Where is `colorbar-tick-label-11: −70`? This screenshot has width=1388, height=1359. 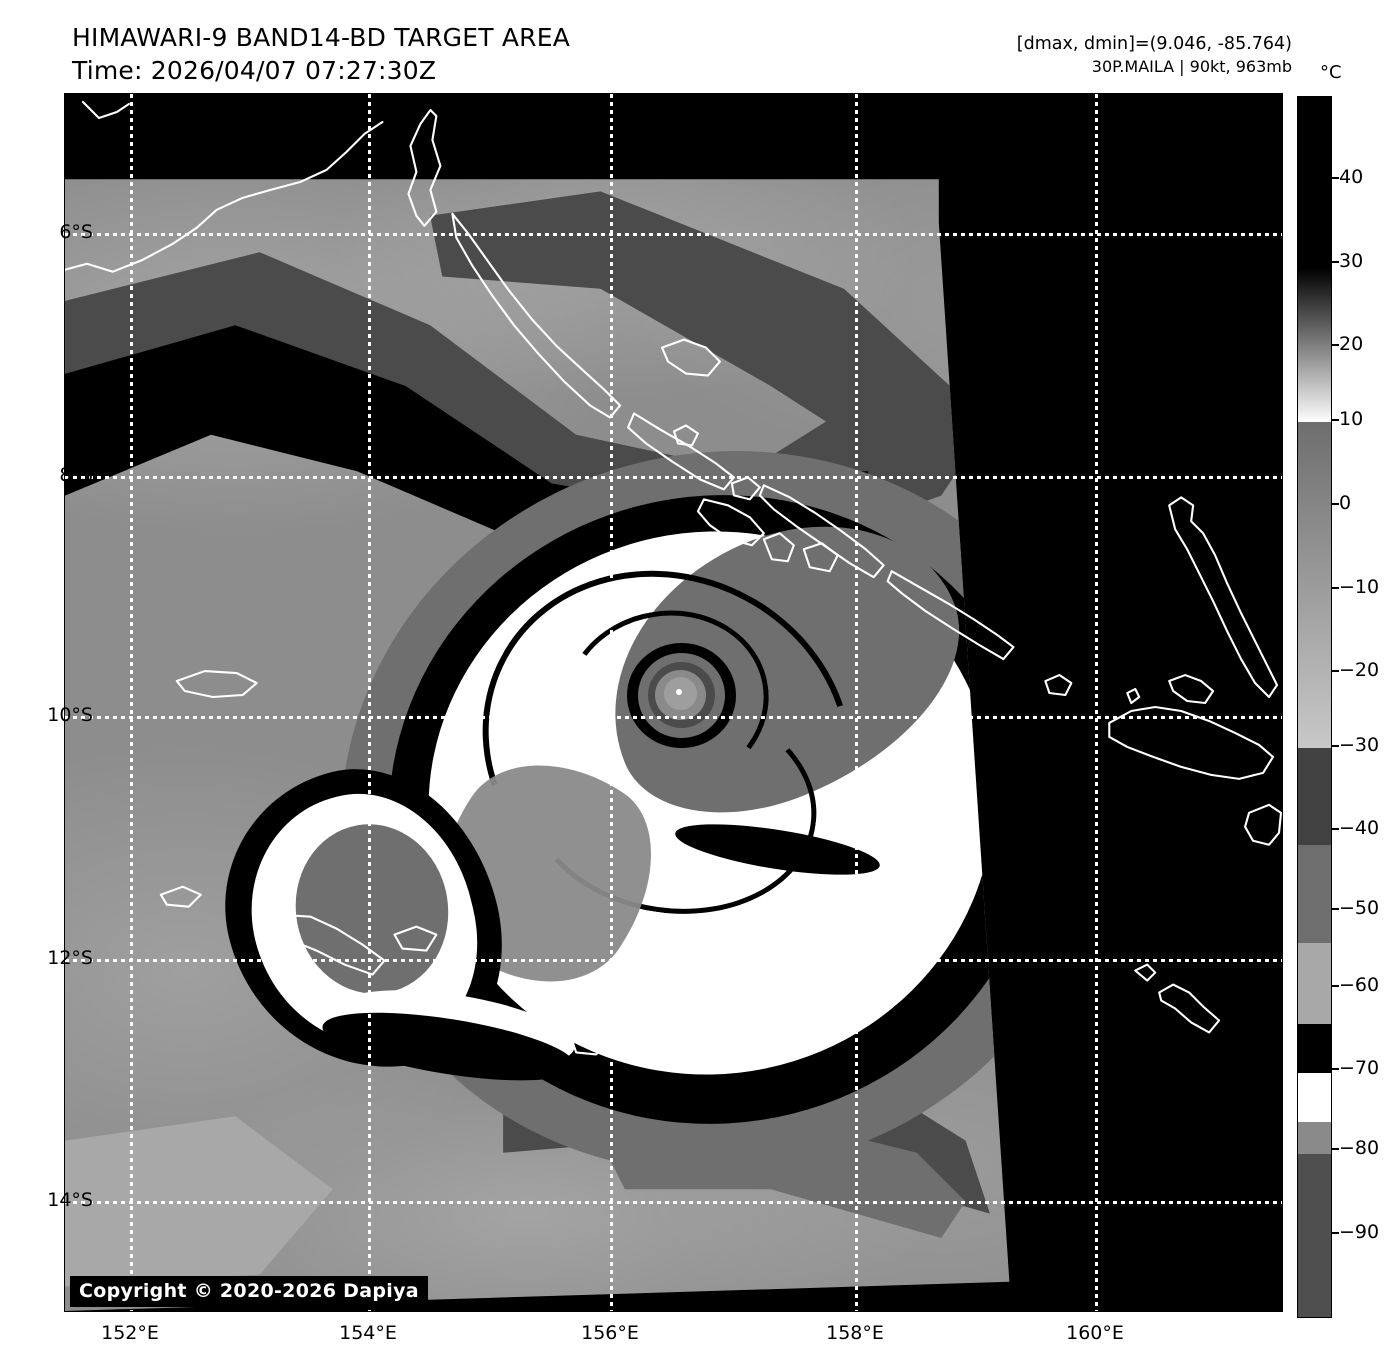 colorbar-tick-label-11: −70 is located at coordinates (1359, 1068).